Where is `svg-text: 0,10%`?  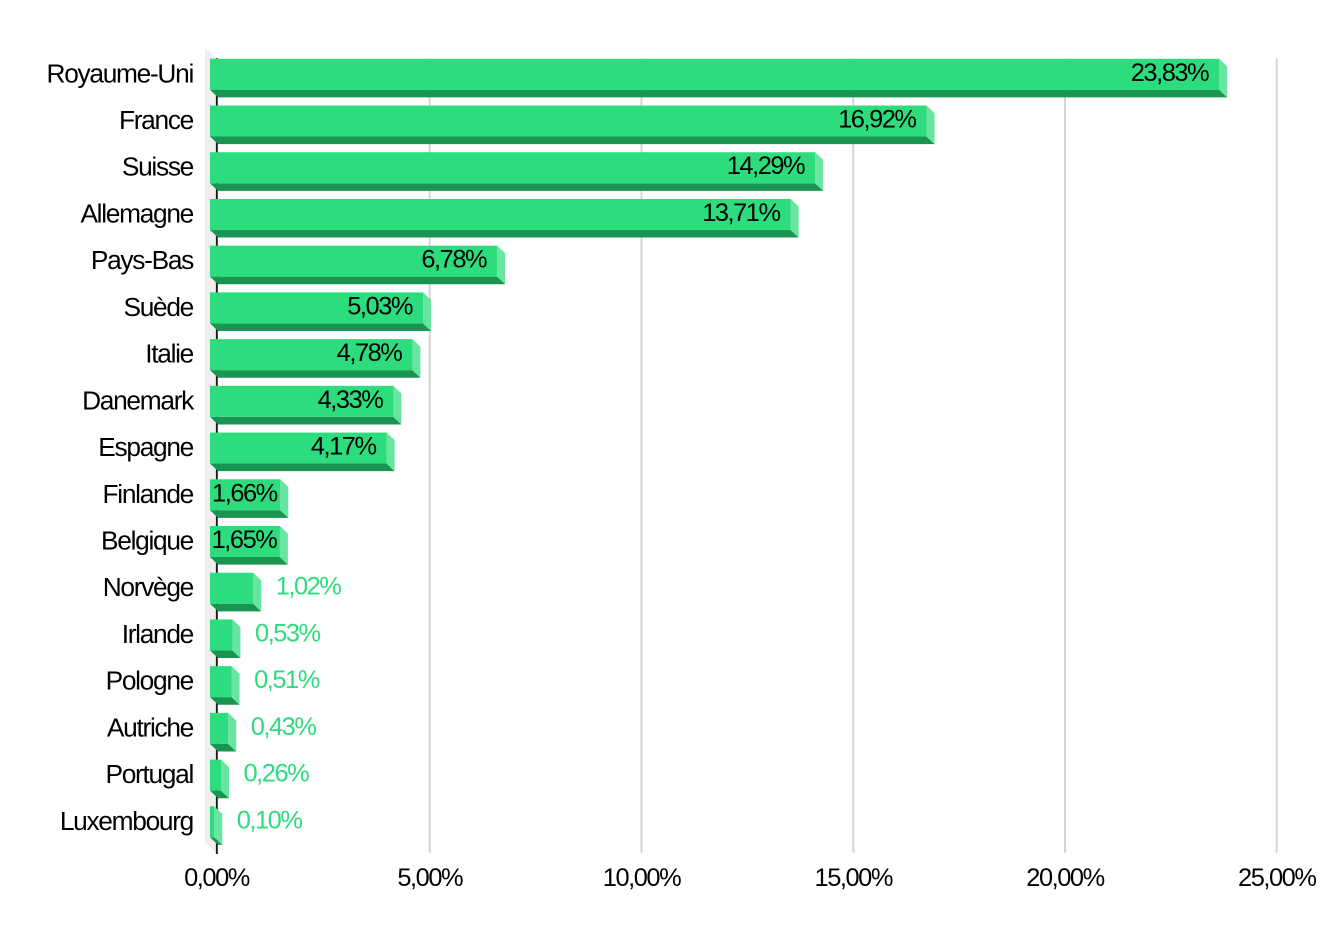
svg-text: 0,10% is located at coordinates (270, 820).